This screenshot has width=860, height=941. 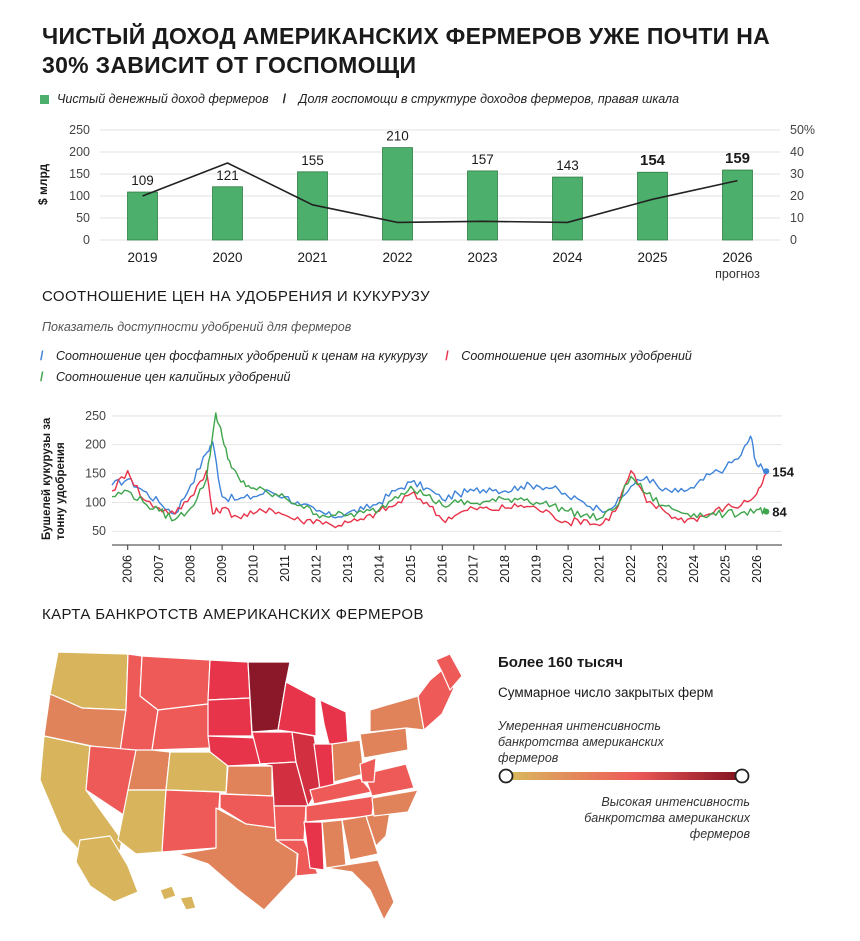 I want to click on state-tx, so click(x=238, y=859).